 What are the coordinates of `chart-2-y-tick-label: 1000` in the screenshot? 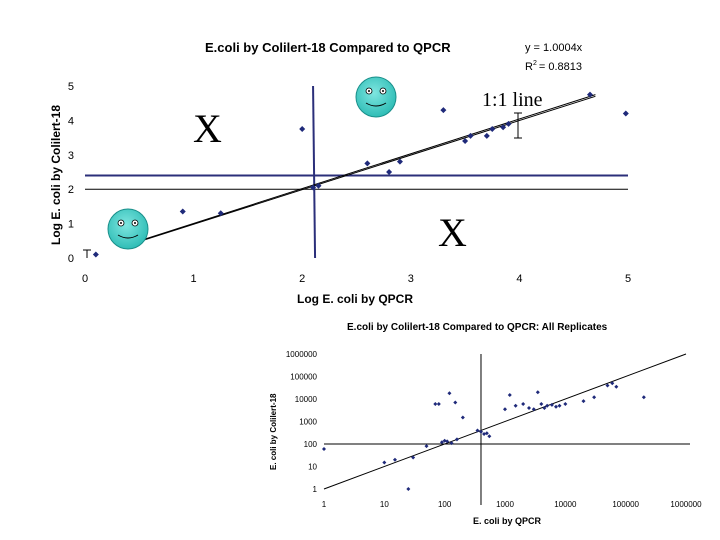 It's located at (308, 422).